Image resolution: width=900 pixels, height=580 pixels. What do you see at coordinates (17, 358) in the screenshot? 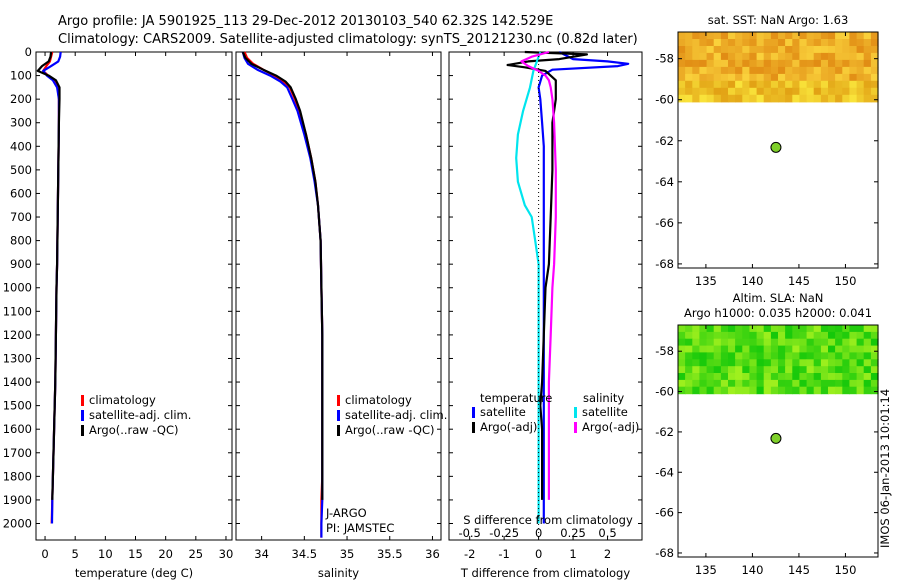
I see `y-tick-label: 1300` at bounding box center [17, 358].